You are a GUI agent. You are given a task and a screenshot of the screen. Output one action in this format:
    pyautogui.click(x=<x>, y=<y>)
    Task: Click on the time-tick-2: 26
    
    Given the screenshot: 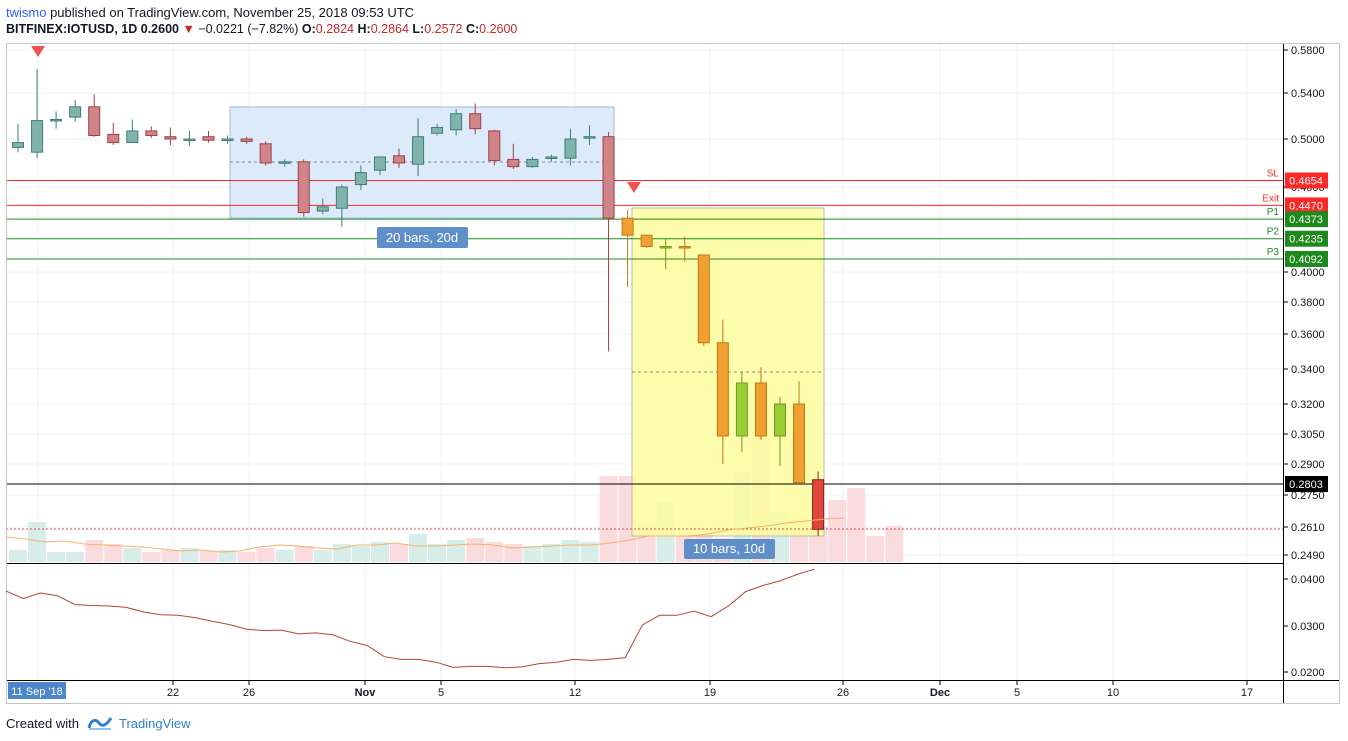 What is the action you would take?
    pyautogui.click(x=249, y=693)
    